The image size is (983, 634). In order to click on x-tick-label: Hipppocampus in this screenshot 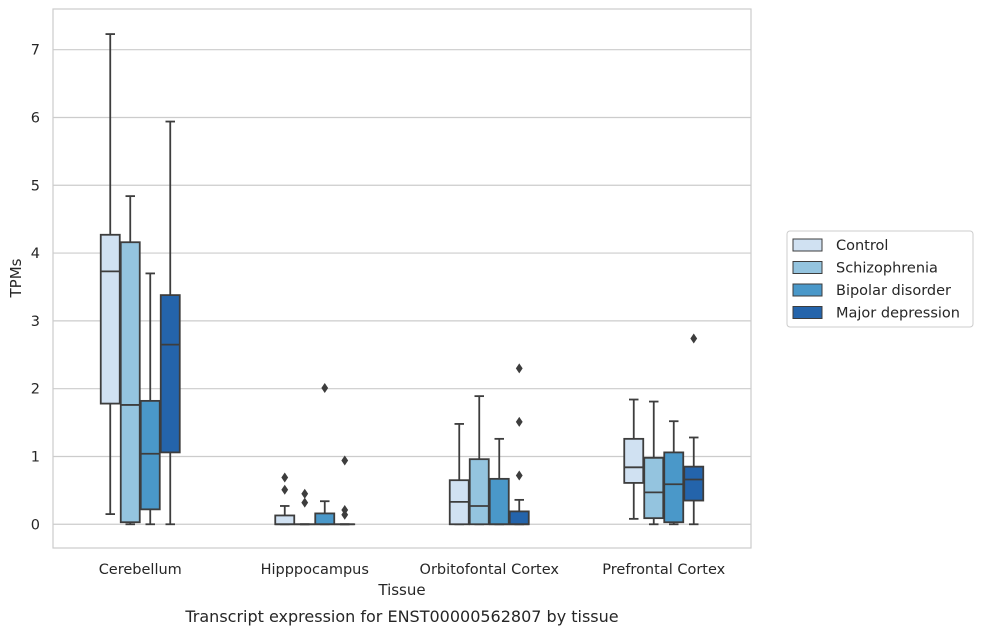, I will do `click(315, 570)`.